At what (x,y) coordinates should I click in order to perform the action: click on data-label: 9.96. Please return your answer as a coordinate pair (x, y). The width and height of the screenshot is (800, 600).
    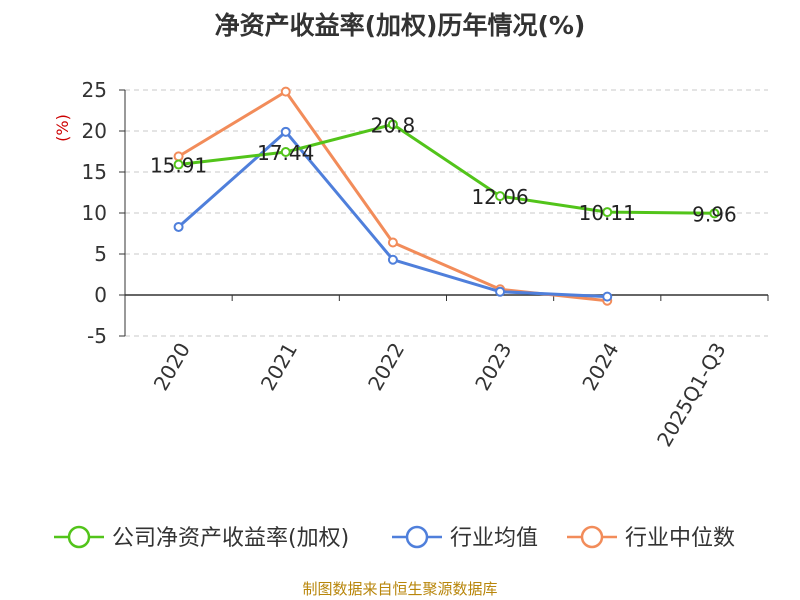
    Looking at the image, I should click on (714, 214).